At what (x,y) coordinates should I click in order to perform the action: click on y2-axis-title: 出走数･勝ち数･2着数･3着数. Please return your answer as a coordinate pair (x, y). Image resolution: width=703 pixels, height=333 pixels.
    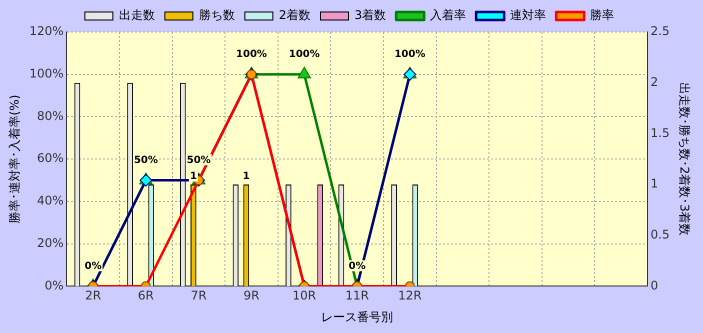
    Looking at the image, I should click on (685, 159).